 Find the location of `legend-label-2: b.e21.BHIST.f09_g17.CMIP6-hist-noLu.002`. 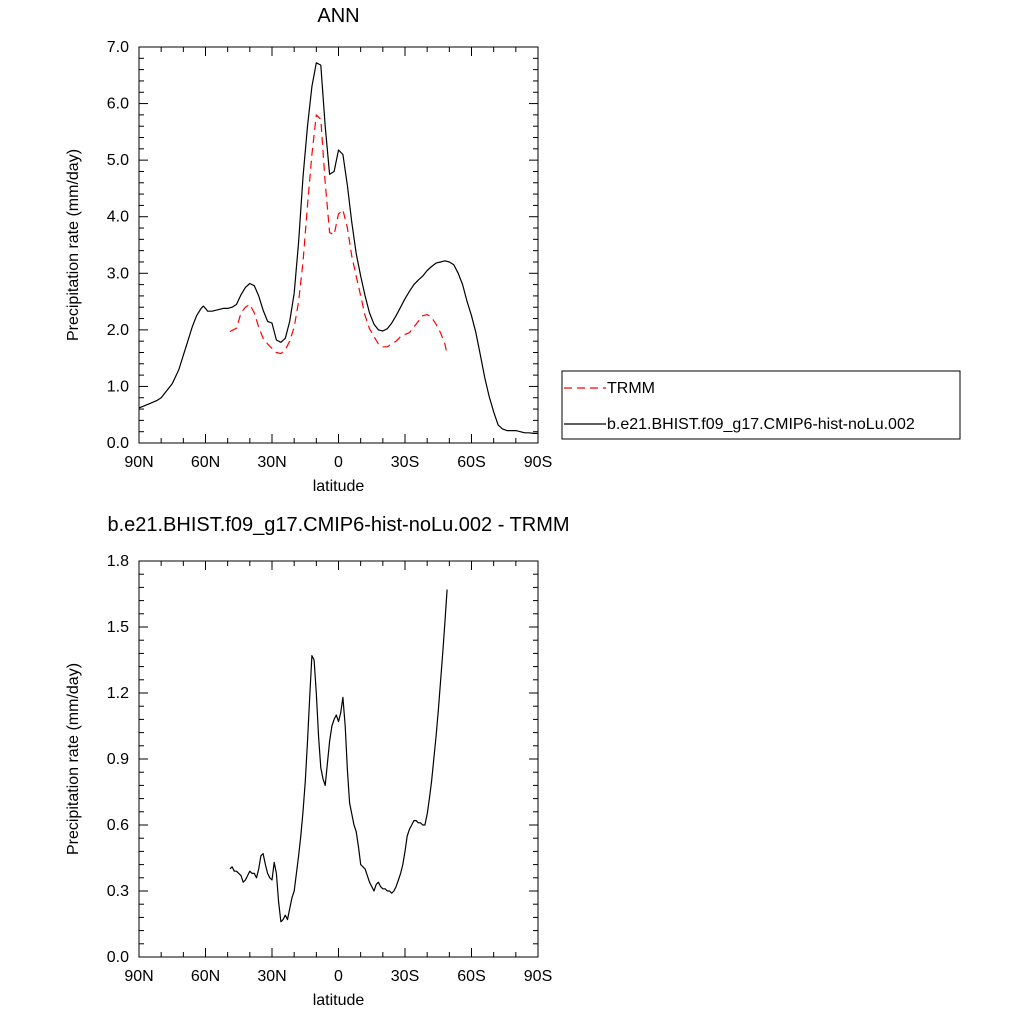

legend-label-2: b.e21.BHIST.f09_g17.CMIP6-hist-noLu.002 is located at coordinates (761, 424).